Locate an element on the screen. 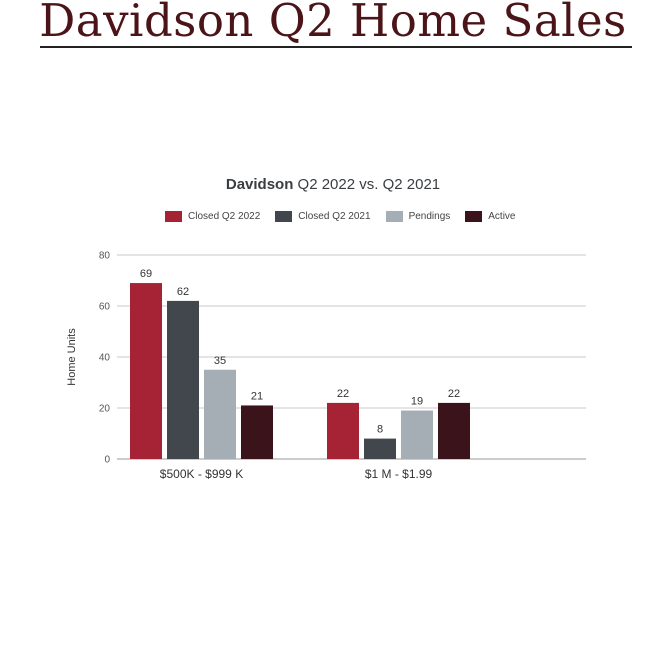 This screenshot has height=666, width=666. x-category-label: $500K - $999 K is located at coordinates (201, 474).